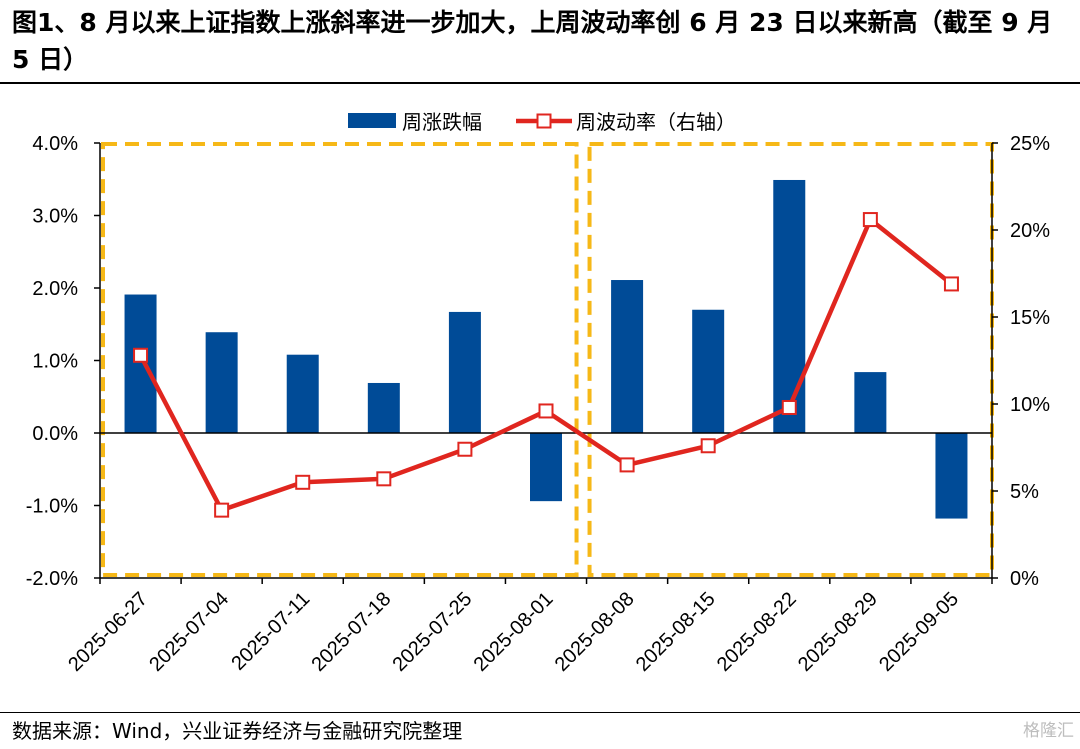  Describe the element at coordinates (919, 632) in the screenshot. I see `x-tick-label: 2025-09-05` at that location.